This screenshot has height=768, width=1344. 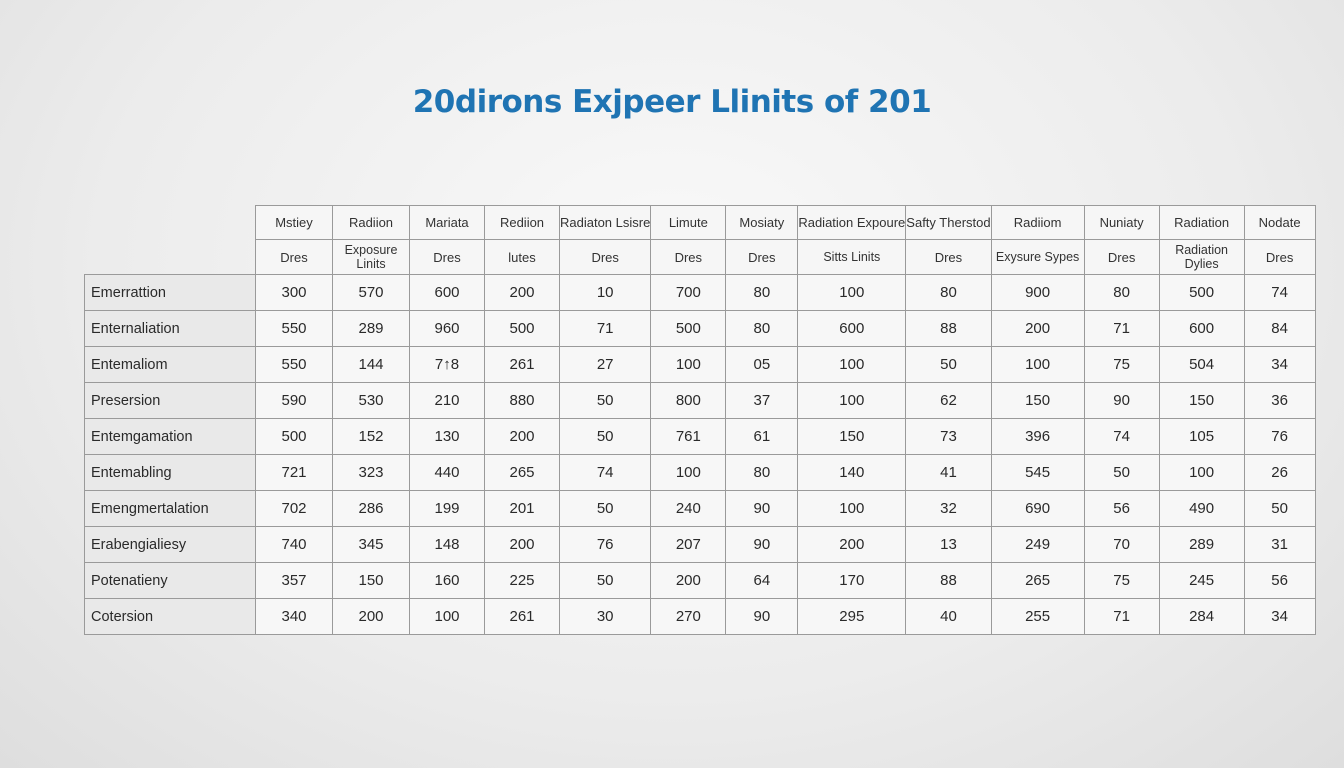 I want to click on table-cell: 201, so click(x=522, y=508).